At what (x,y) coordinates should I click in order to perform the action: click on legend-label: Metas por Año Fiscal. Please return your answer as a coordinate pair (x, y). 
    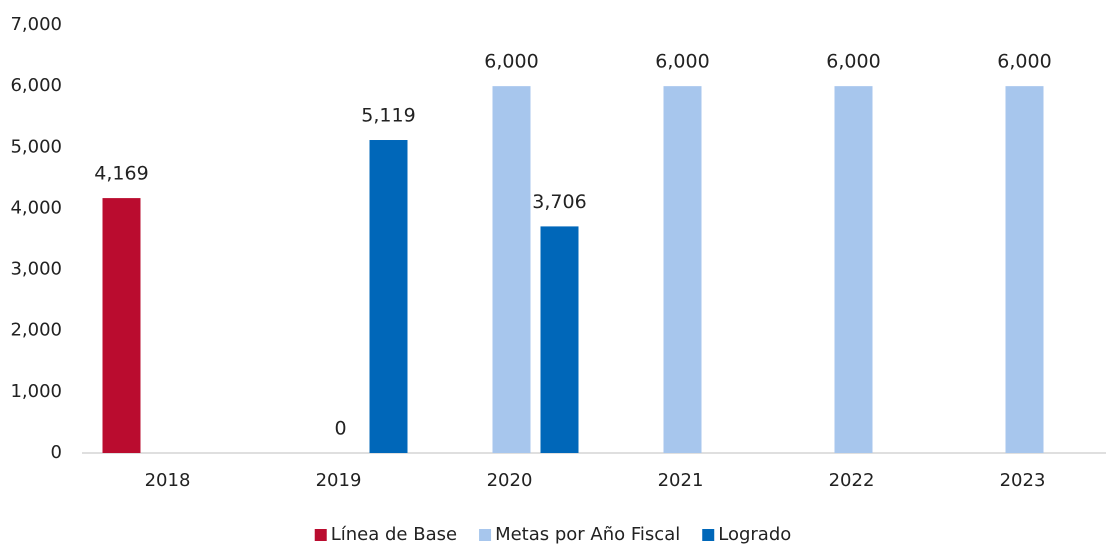
    Looking at the image, I should click on (587, 534).